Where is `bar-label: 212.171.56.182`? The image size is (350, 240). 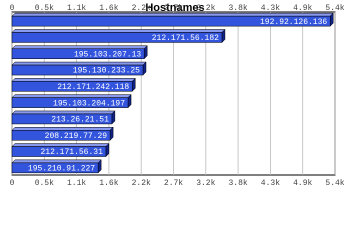 bar-label: 212.171.56.182 is located at coordinates (185, 38).